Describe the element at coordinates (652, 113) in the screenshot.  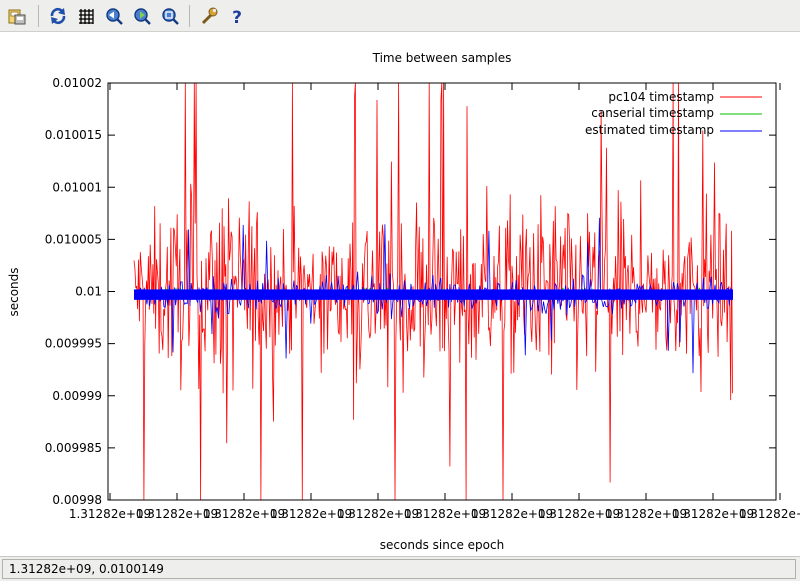
I see `legend-label-canserial: canserial timestamp` at that location.